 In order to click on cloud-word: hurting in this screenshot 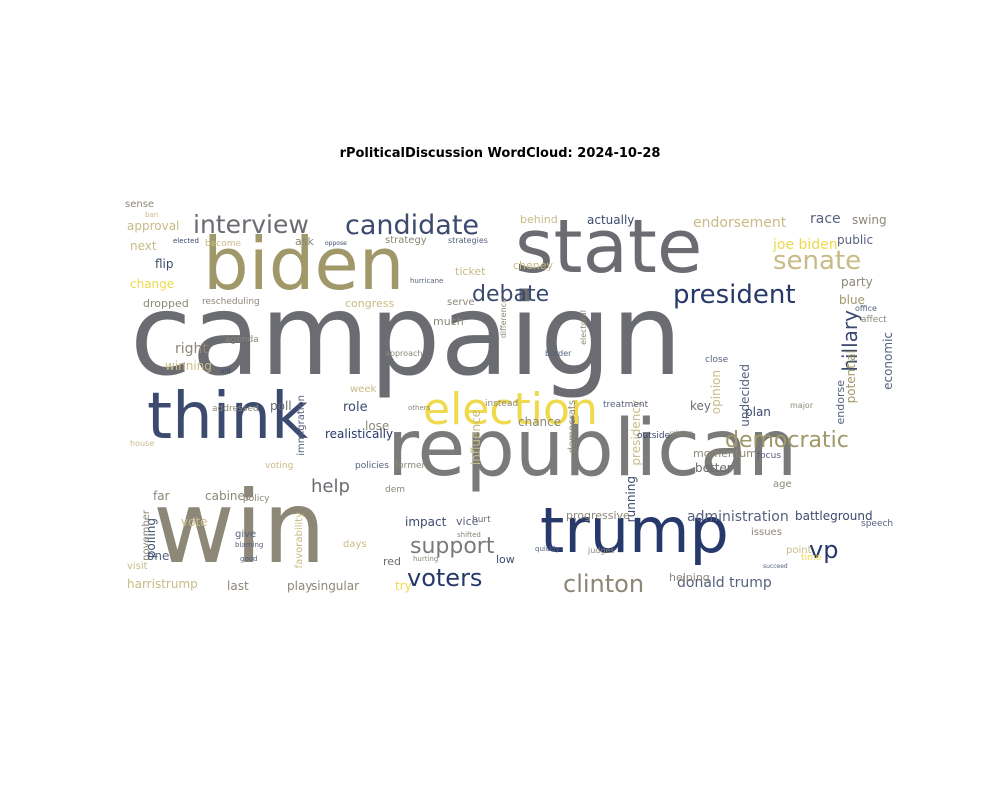, I will do `click(426, 559)`.